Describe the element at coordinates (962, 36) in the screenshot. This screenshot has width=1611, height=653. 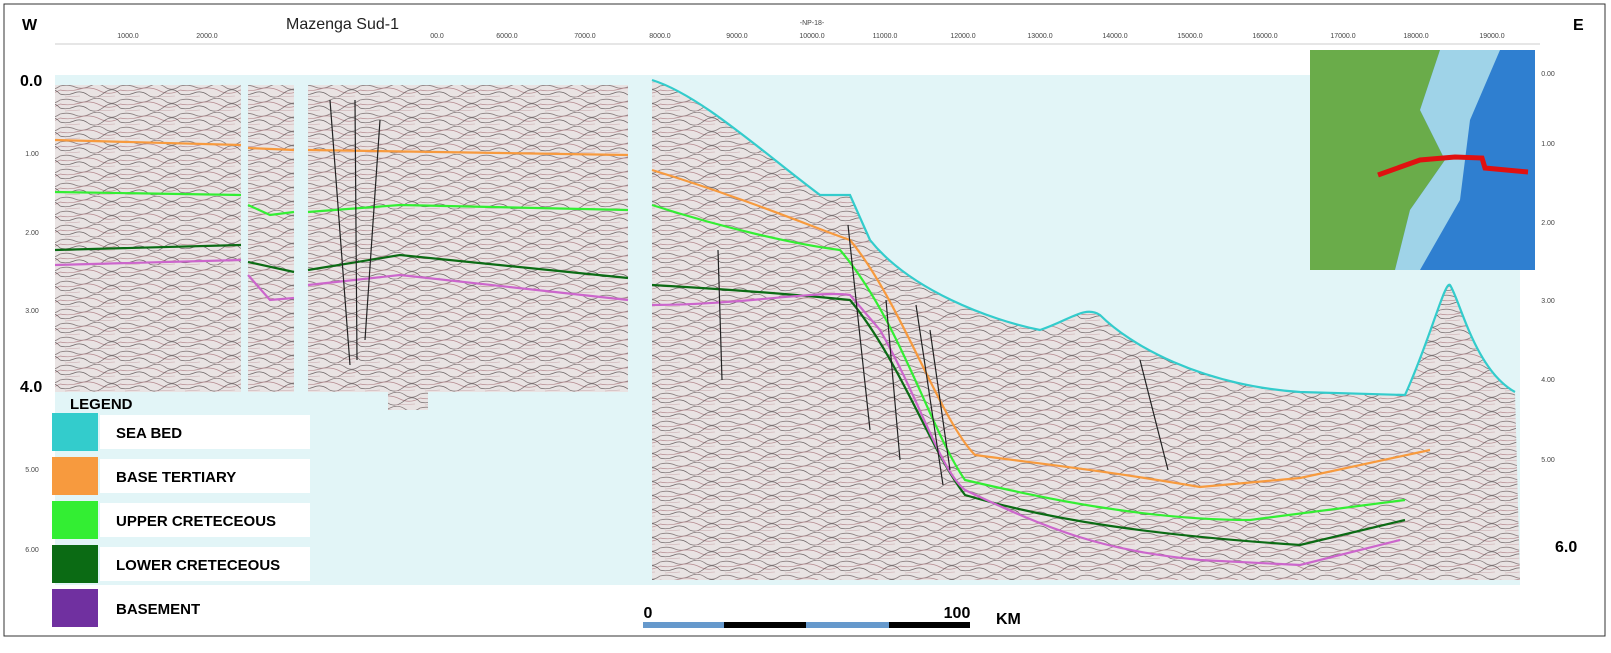
I see `top-axis-label: 12000.0` at that location.